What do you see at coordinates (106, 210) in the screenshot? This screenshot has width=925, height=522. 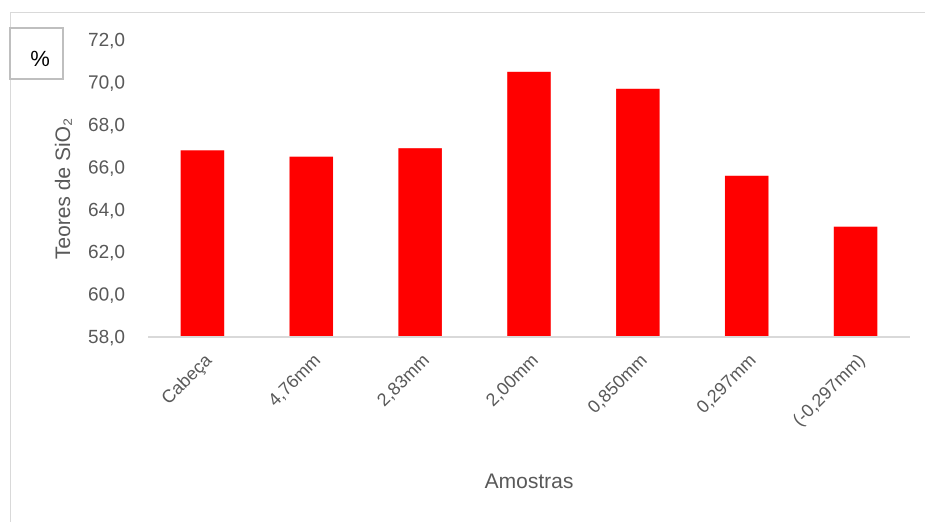 I see `y-tick-label: 64,0` at bounding box center [106, 210].